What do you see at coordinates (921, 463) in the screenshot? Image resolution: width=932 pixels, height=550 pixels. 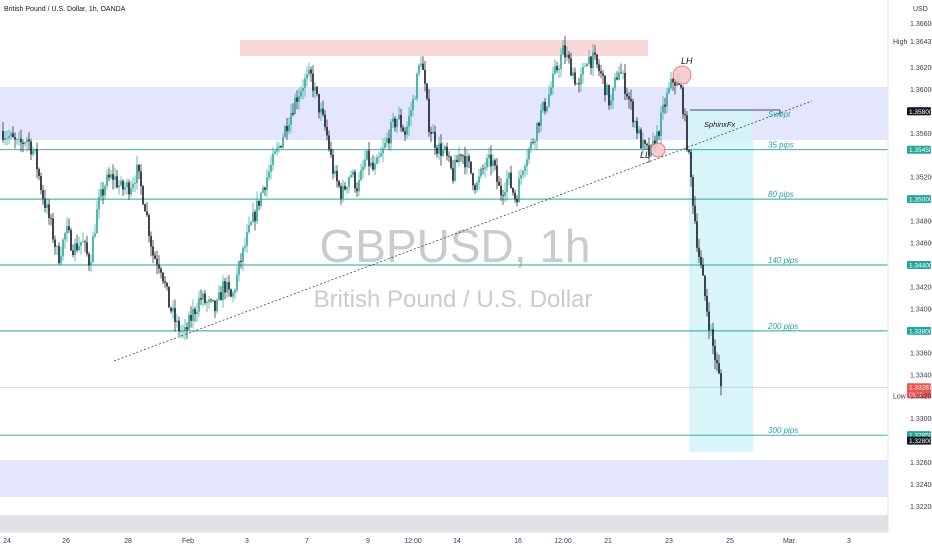 I see `y-tick-label: 1.32600` at bounding box center [921, 463].